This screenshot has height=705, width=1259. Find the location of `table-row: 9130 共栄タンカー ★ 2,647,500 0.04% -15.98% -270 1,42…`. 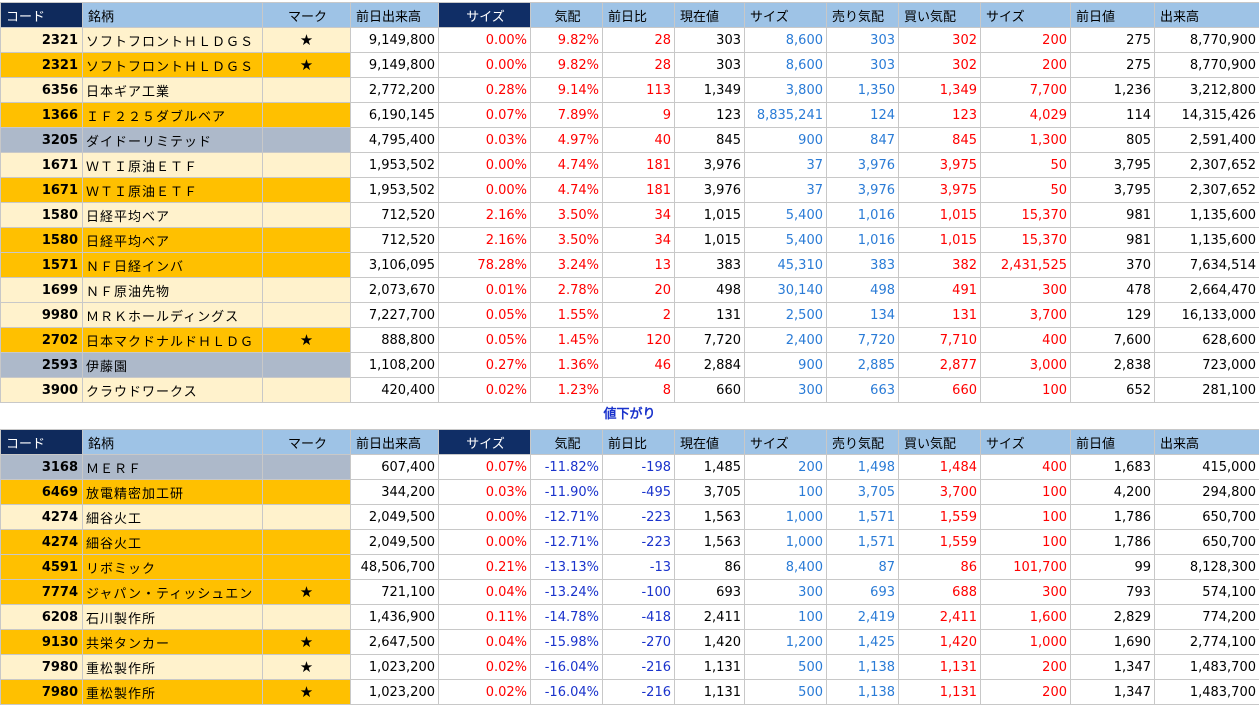

table-row: 9130 共栄タンカー ★ 2,647,500 0.04% -15.98% -270 1,42… is located at coordinates (629, 642).